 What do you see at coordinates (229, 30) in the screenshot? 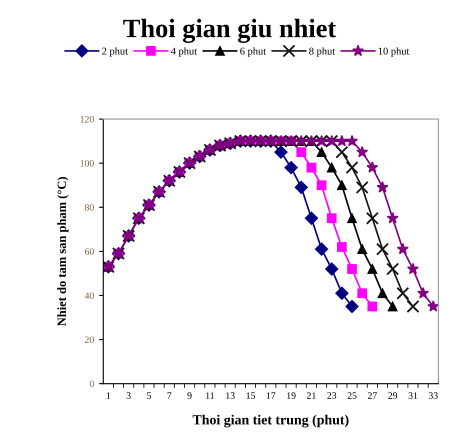
I see `chart-title: Thoi gian giu nhiet` at bounding box center [229, 30].